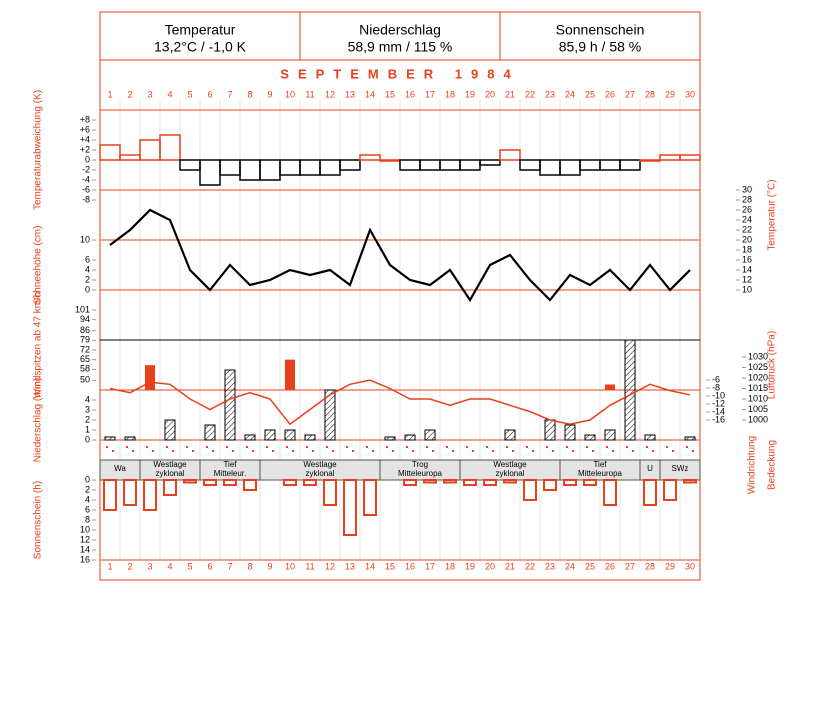 This screenshot has width=827, height=702. I want to click on day-label: 13, so click(350, 566).